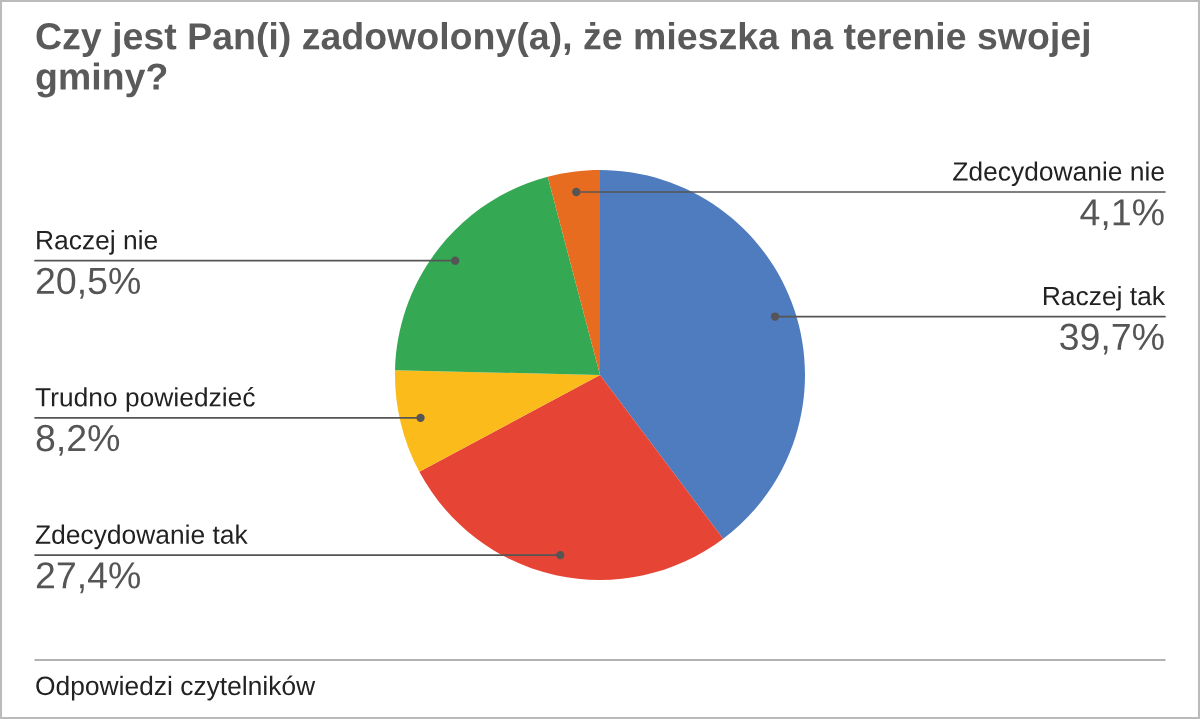 This screenshot has height=719, width=1200. I want to click on slice-label: Raczej tak, so click(1104, 298).